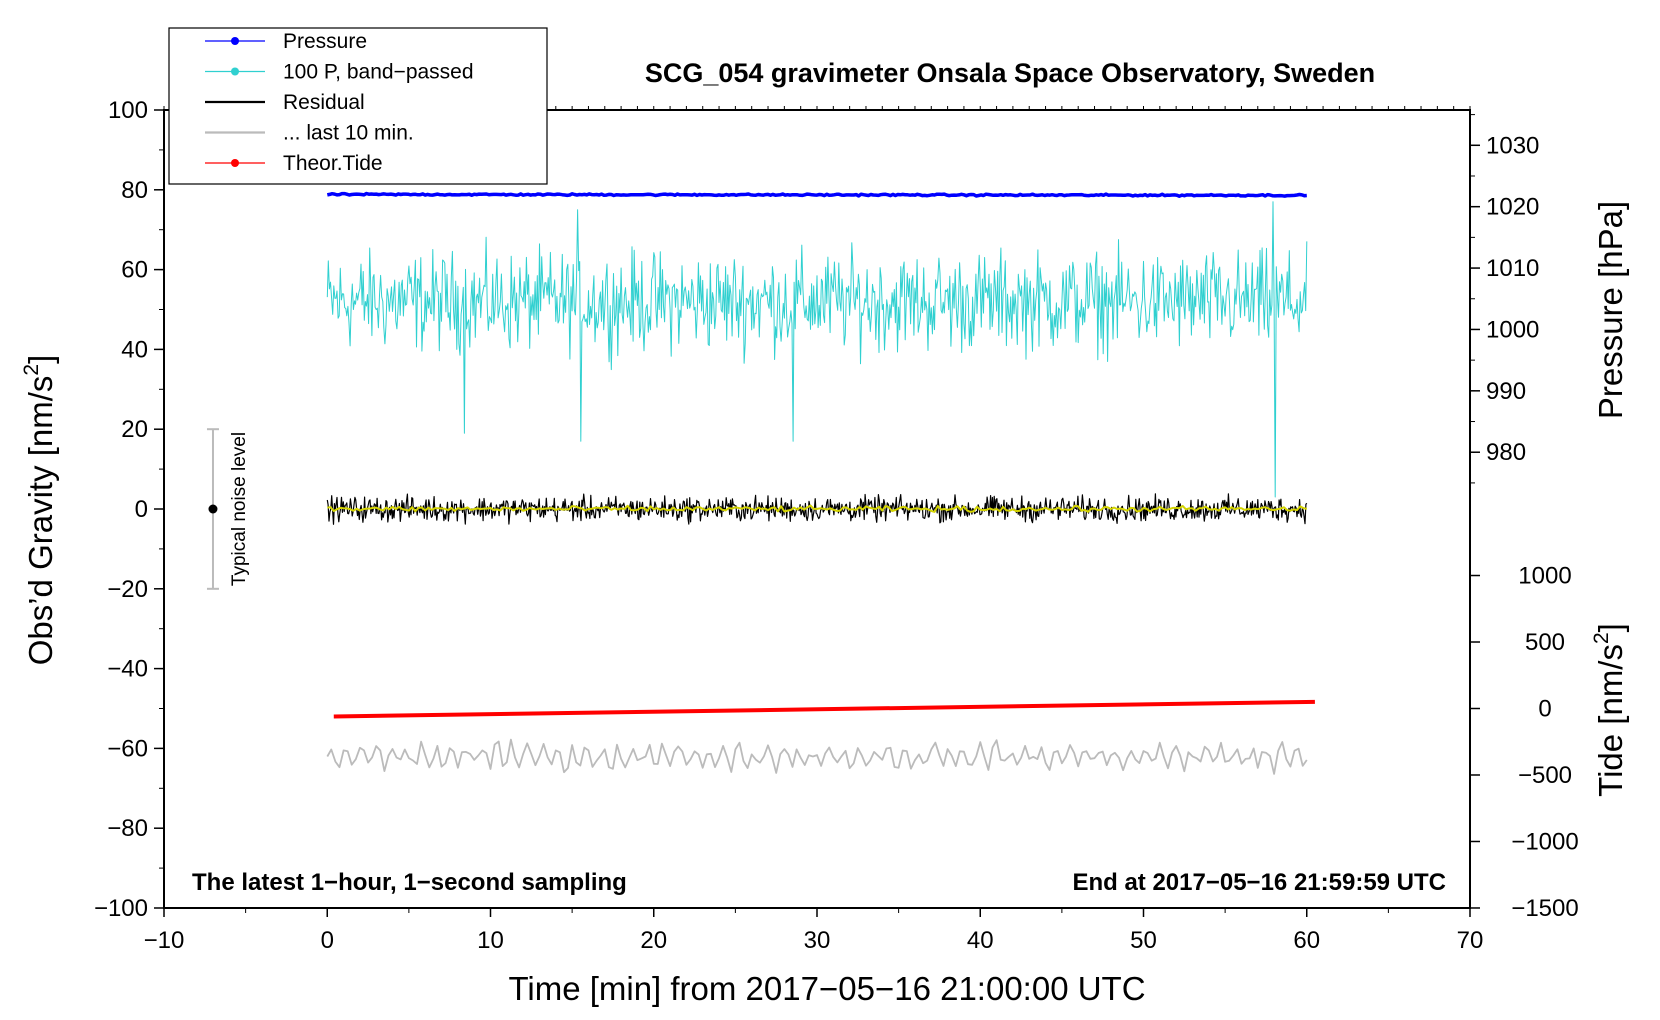 This screenshot has height=1020, width=1660. Describe the element at coordinates (40, 521) in the screenshot. I see `y-axis-left-title-text: Obs’d Gravity [nm/s` at that location.